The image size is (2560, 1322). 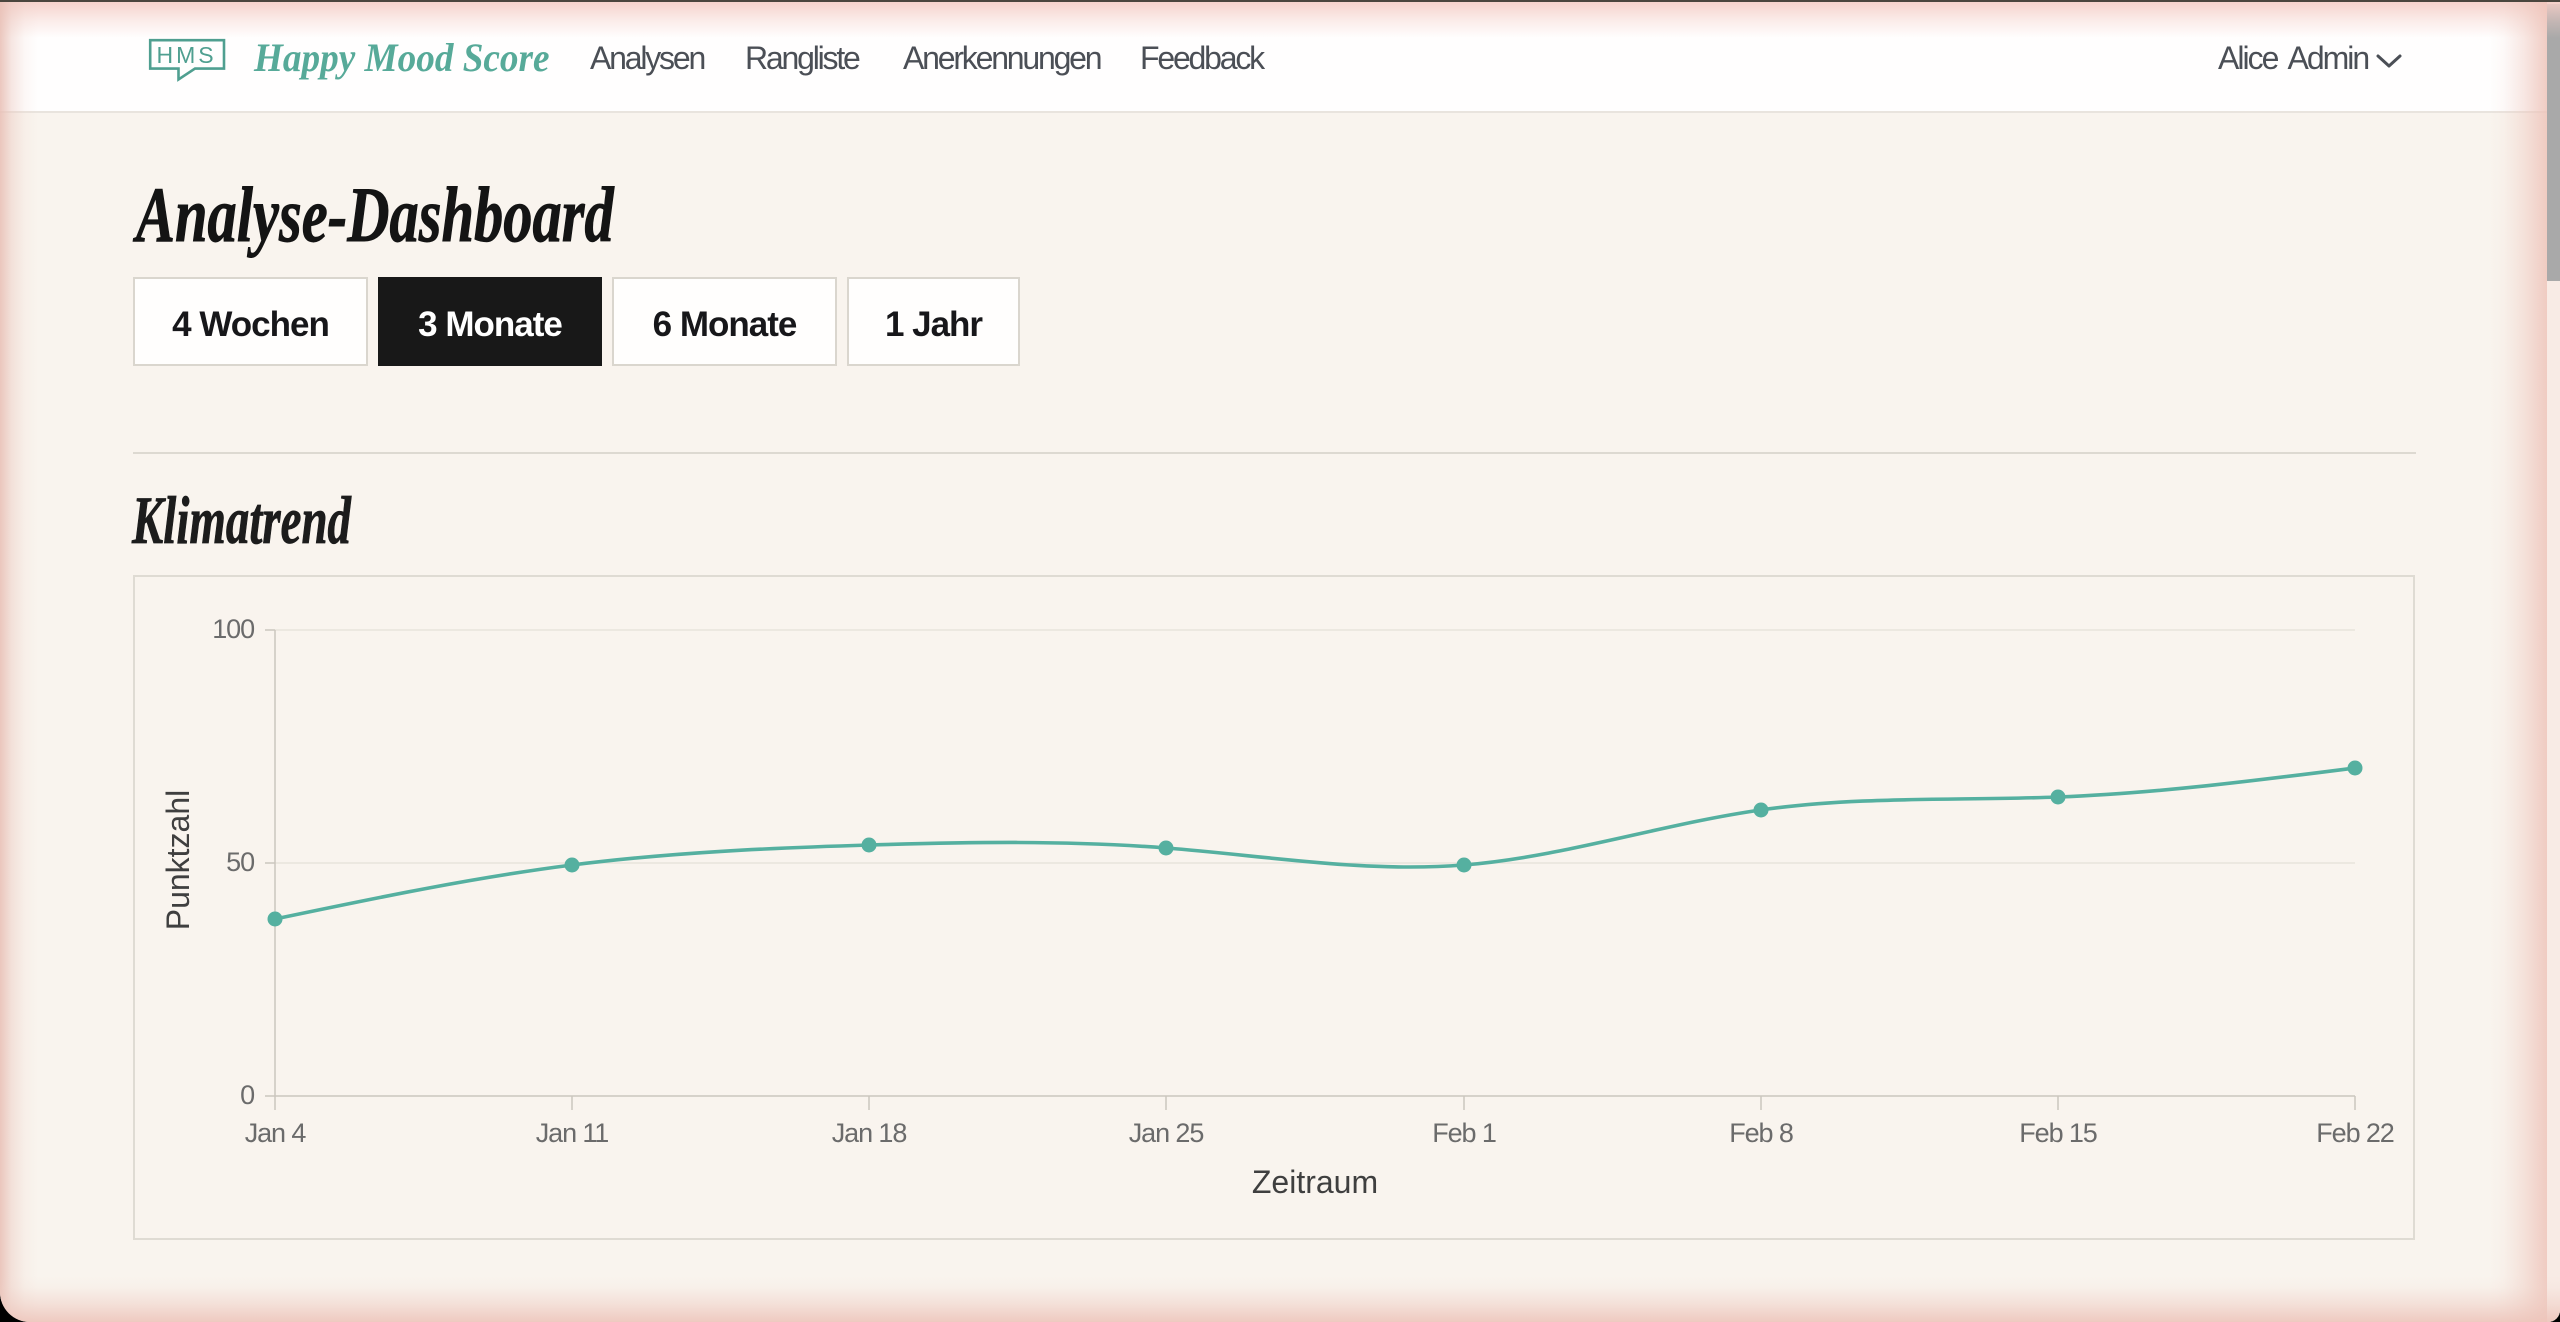 I want to click on svg-text: 0, so click(x=247, y=1095).